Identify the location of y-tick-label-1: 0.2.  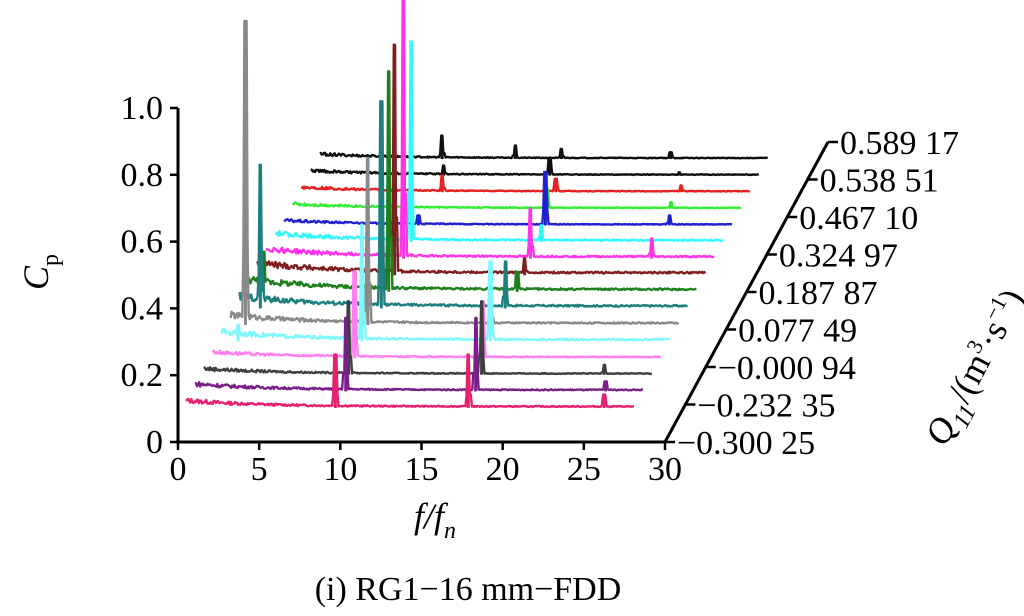
(142, 375).